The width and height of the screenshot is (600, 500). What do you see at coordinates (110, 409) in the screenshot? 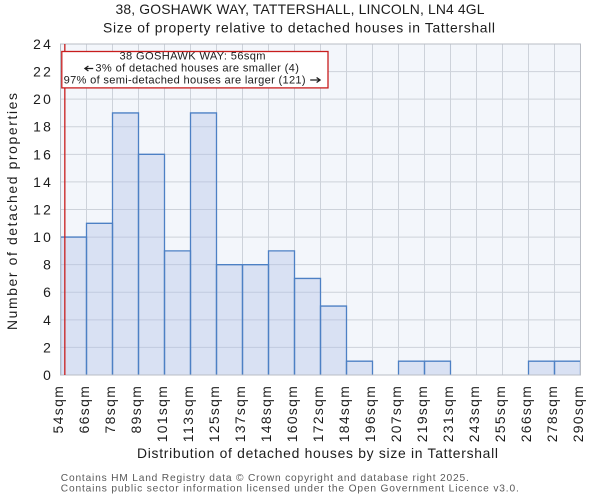
I see `svg-text: 78sqm` at bounding box center [110, 409].